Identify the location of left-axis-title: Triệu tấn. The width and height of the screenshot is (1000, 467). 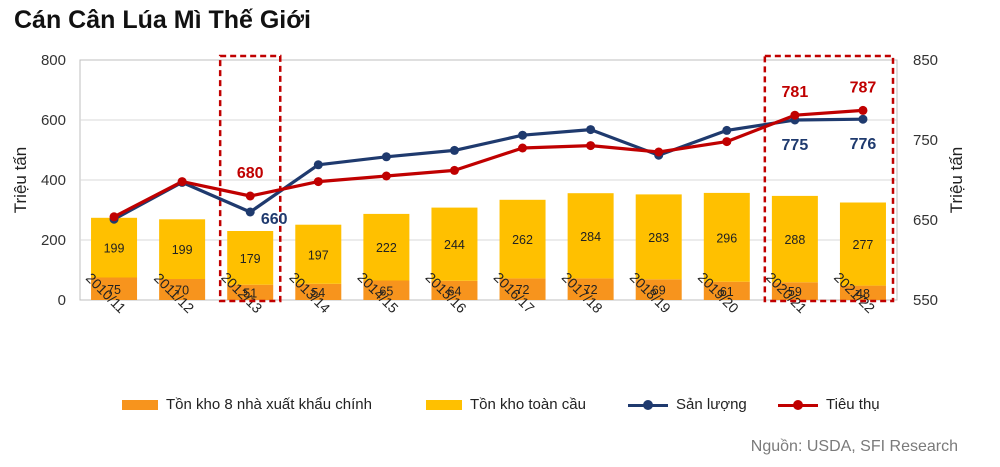
(20, 180).